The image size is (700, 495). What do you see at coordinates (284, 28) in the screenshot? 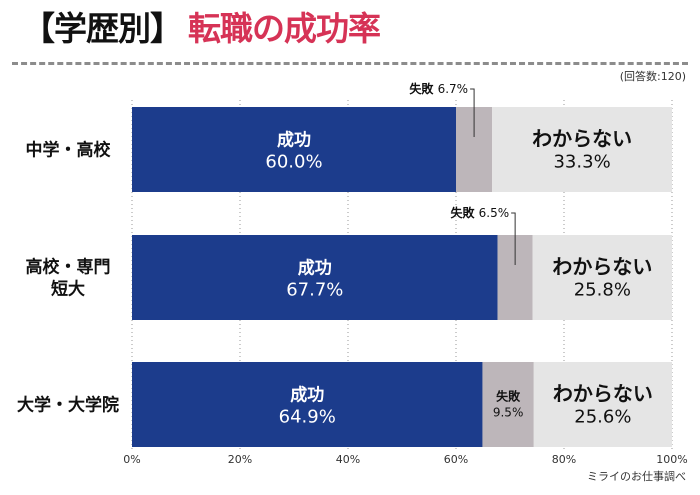
I see `chart-title-main: 転職の成功率` at bounding box center [284, 28].